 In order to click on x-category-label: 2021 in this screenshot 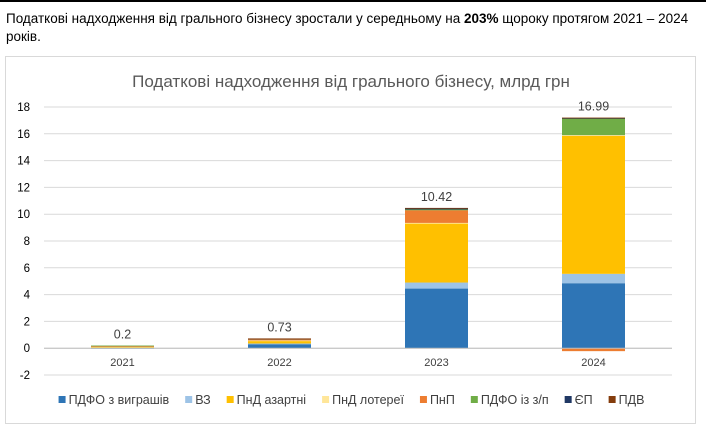, I will do `click(122, 363)`.